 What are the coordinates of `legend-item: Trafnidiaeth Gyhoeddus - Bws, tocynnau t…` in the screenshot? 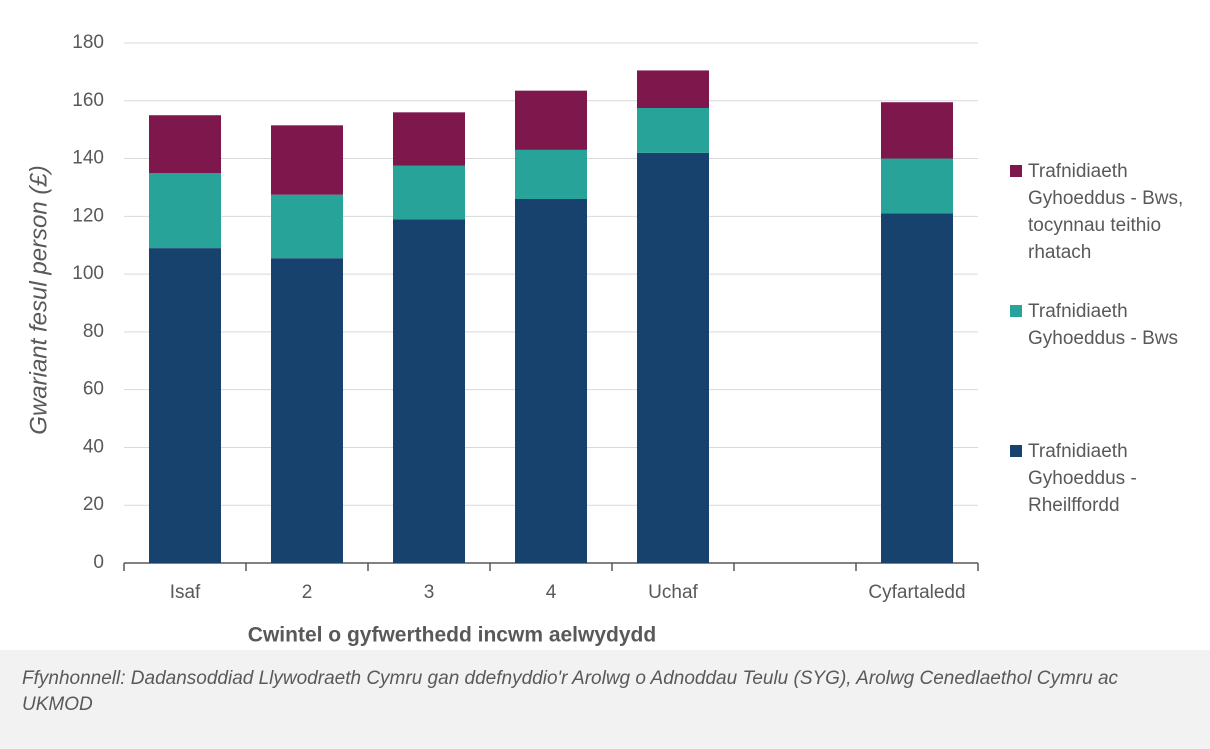 It's located at (1100, 212).